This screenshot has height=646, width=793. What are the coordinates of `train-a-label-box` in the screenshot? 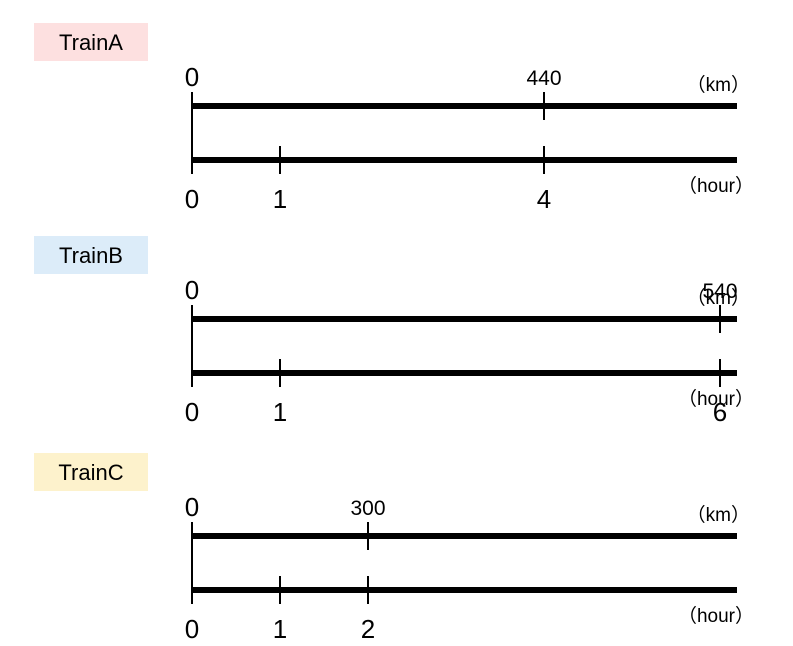 It's located at (91, 42).